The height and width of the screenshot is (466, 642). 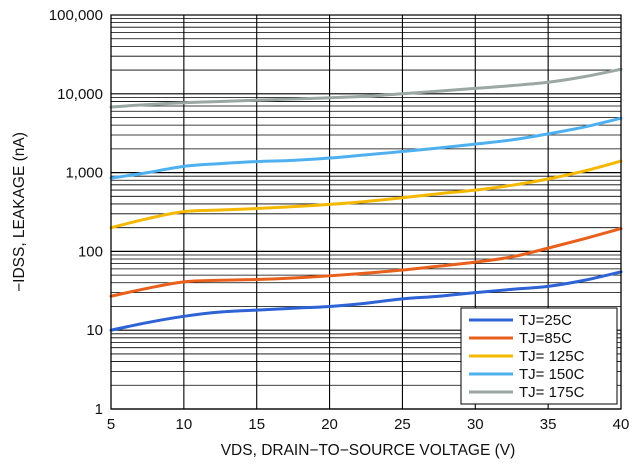 What do you see at coordinates (256, 424) in the screenshot?
I see `x-tick-label: 15` at bounding box center [256, 424].